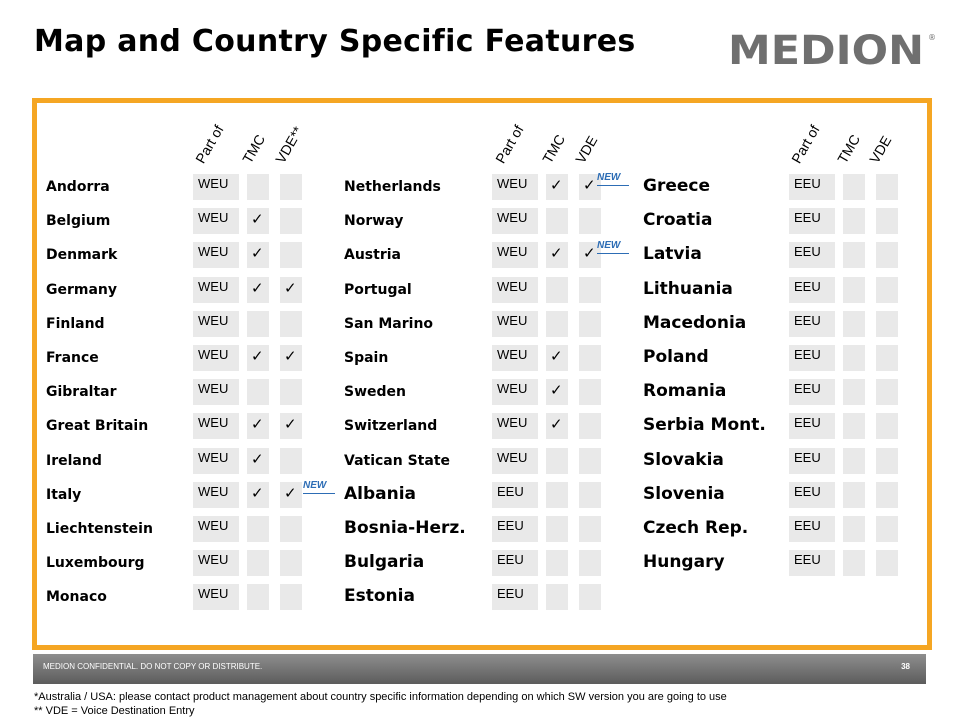 The height and width of the screenshot is (720, 960). What do you see at coordinates (405, 528) in the screenshot?
I see `country-name: Bosnia-Herz.` at bounding box center [405, 528].